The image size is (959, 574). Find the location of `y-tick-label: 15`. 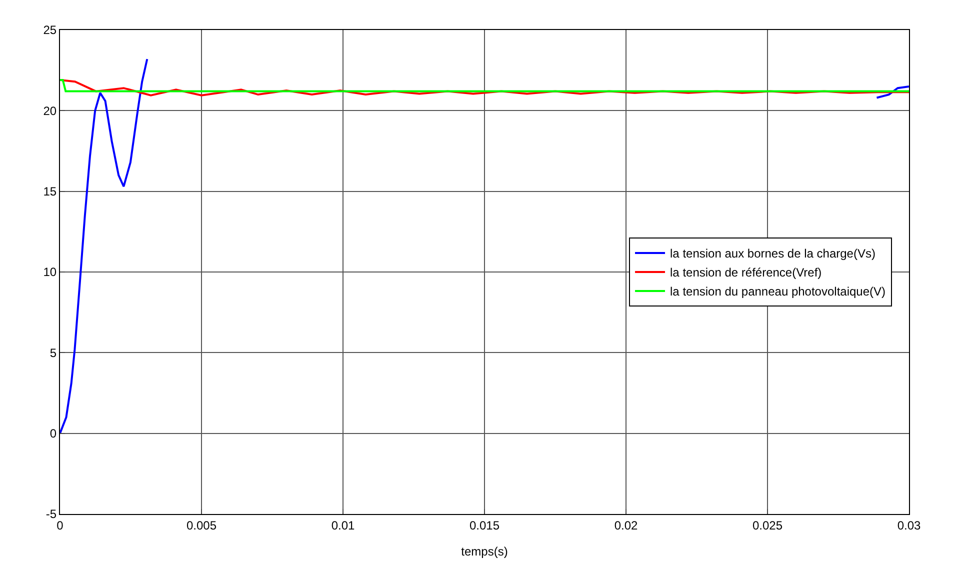

y-tick-label: 15 is located at coordinates (50, 191).